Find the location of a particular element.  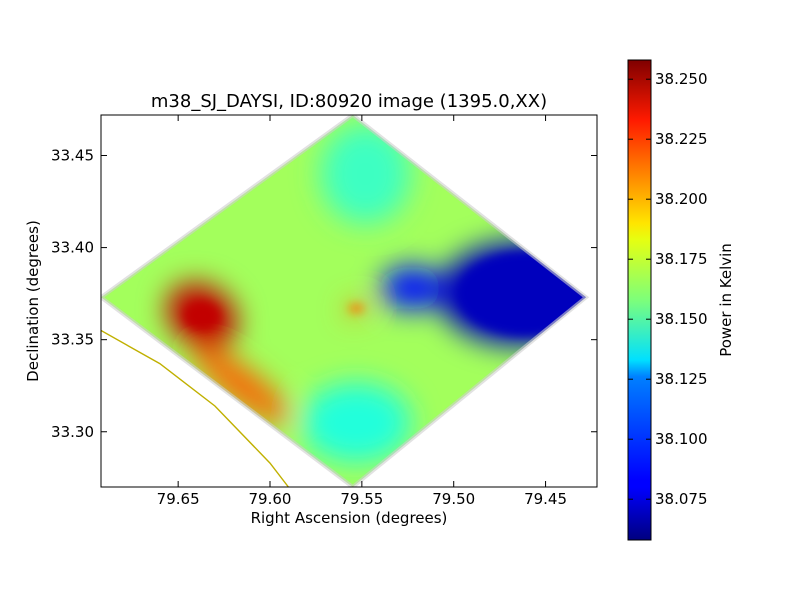

colorbar-gradient is located at coordinates (639, 300).